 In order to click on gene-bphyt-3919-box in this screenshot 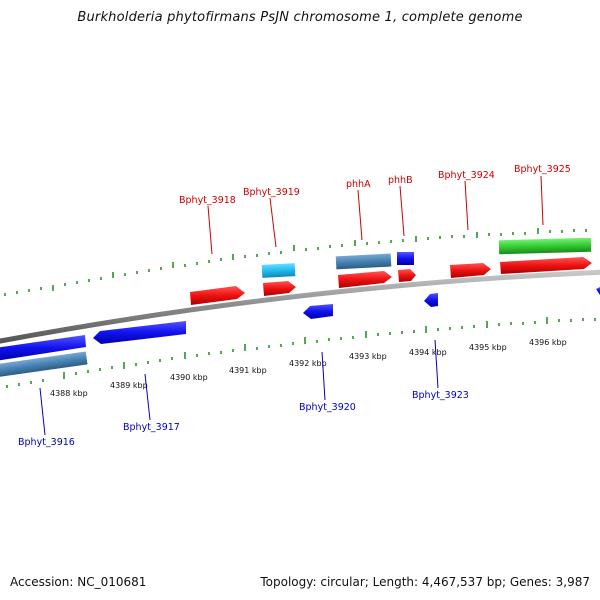, I will do `click(278, 270)`.